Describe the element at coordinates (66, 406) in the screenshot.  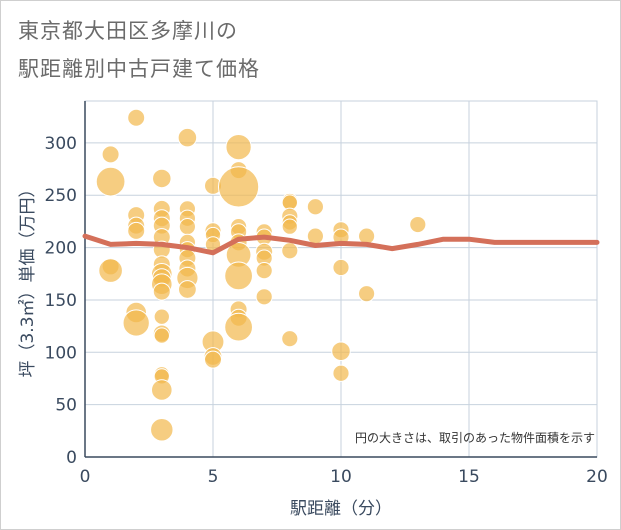
I see `y-tick-label: 50` at that location.